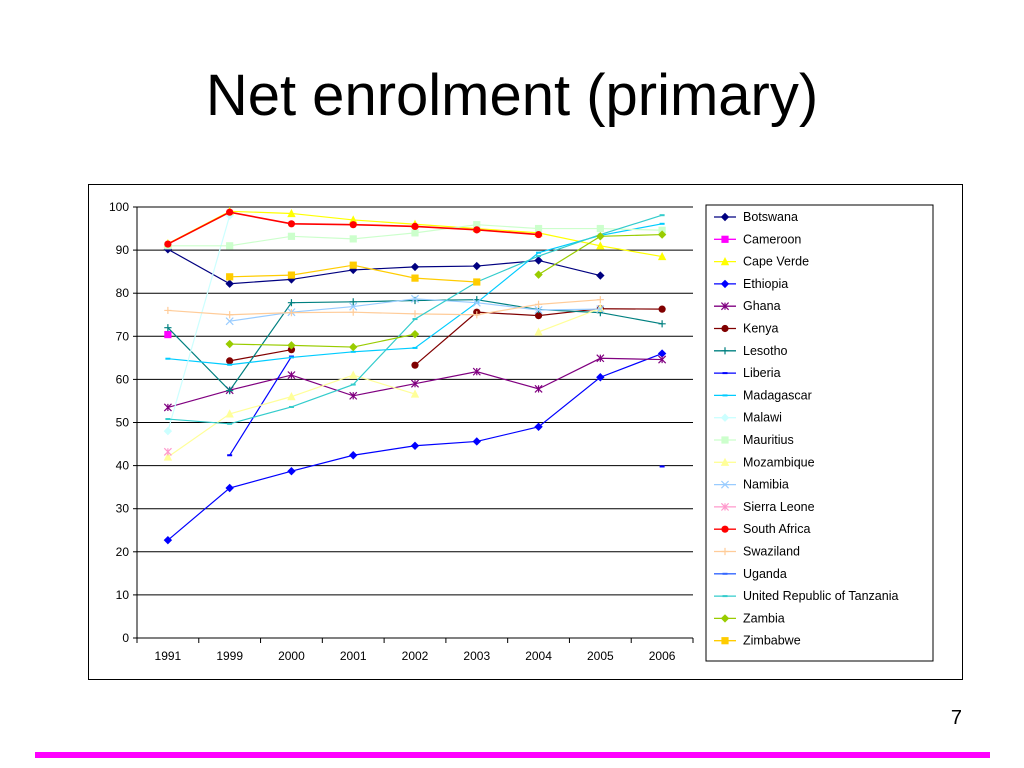 The image size is (1024, 768). Describe the element at coordinates (446, 411) in the screenshot. I see `series-liberia` at that location.